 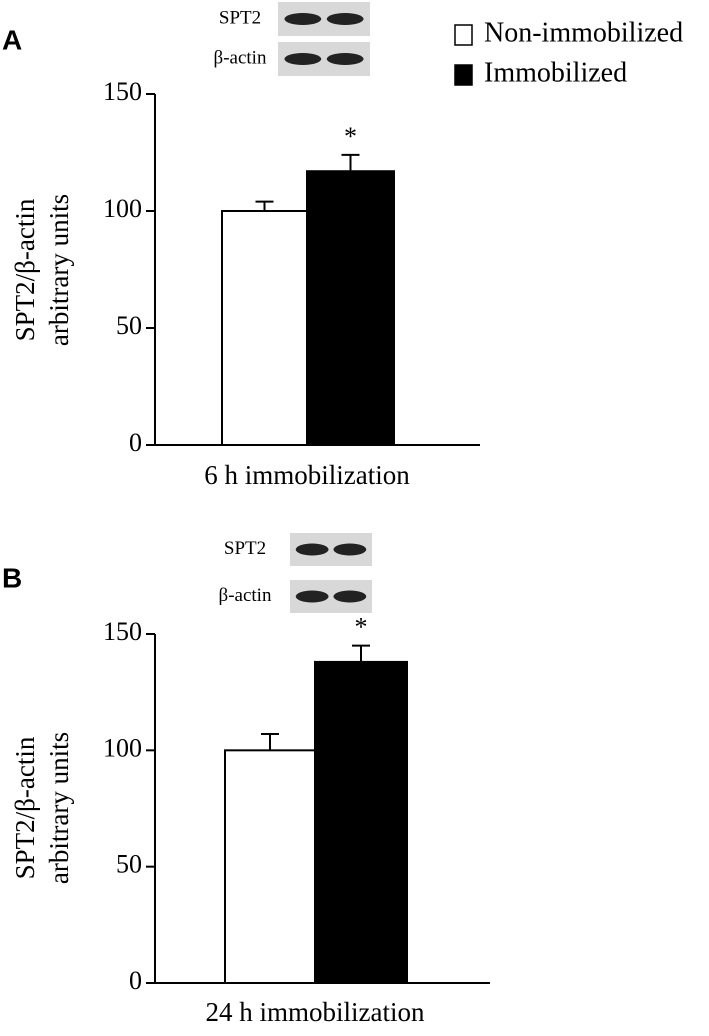 What do you see at coordinates (12, 577) in the screenshot?
I see `panel-label: B` at bounding box center [12, 577].